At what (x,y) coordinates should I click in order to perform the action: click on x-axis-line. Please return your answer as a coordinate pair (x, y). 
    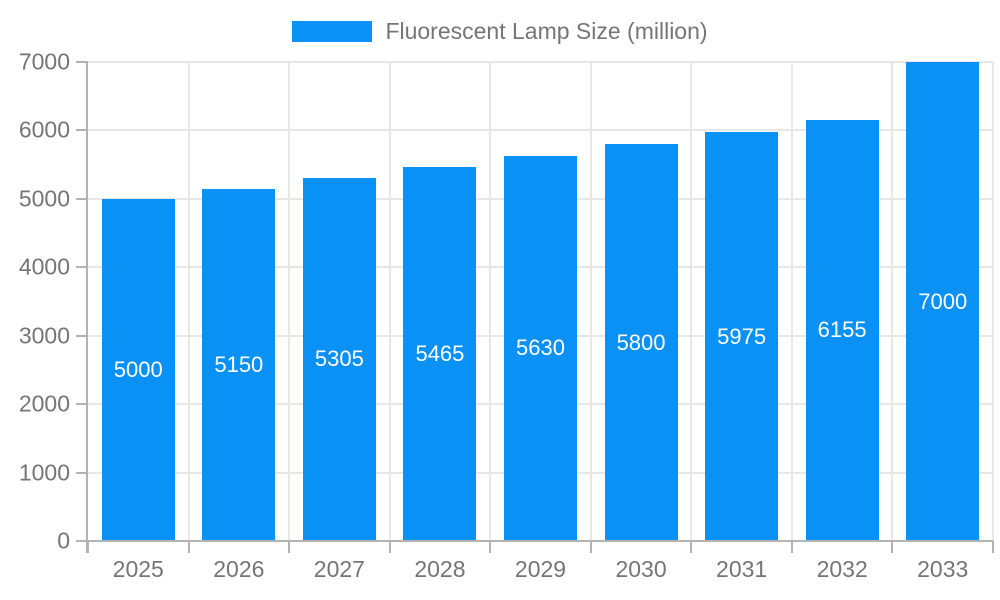
    Looking at the image, I should click on (534, 541).